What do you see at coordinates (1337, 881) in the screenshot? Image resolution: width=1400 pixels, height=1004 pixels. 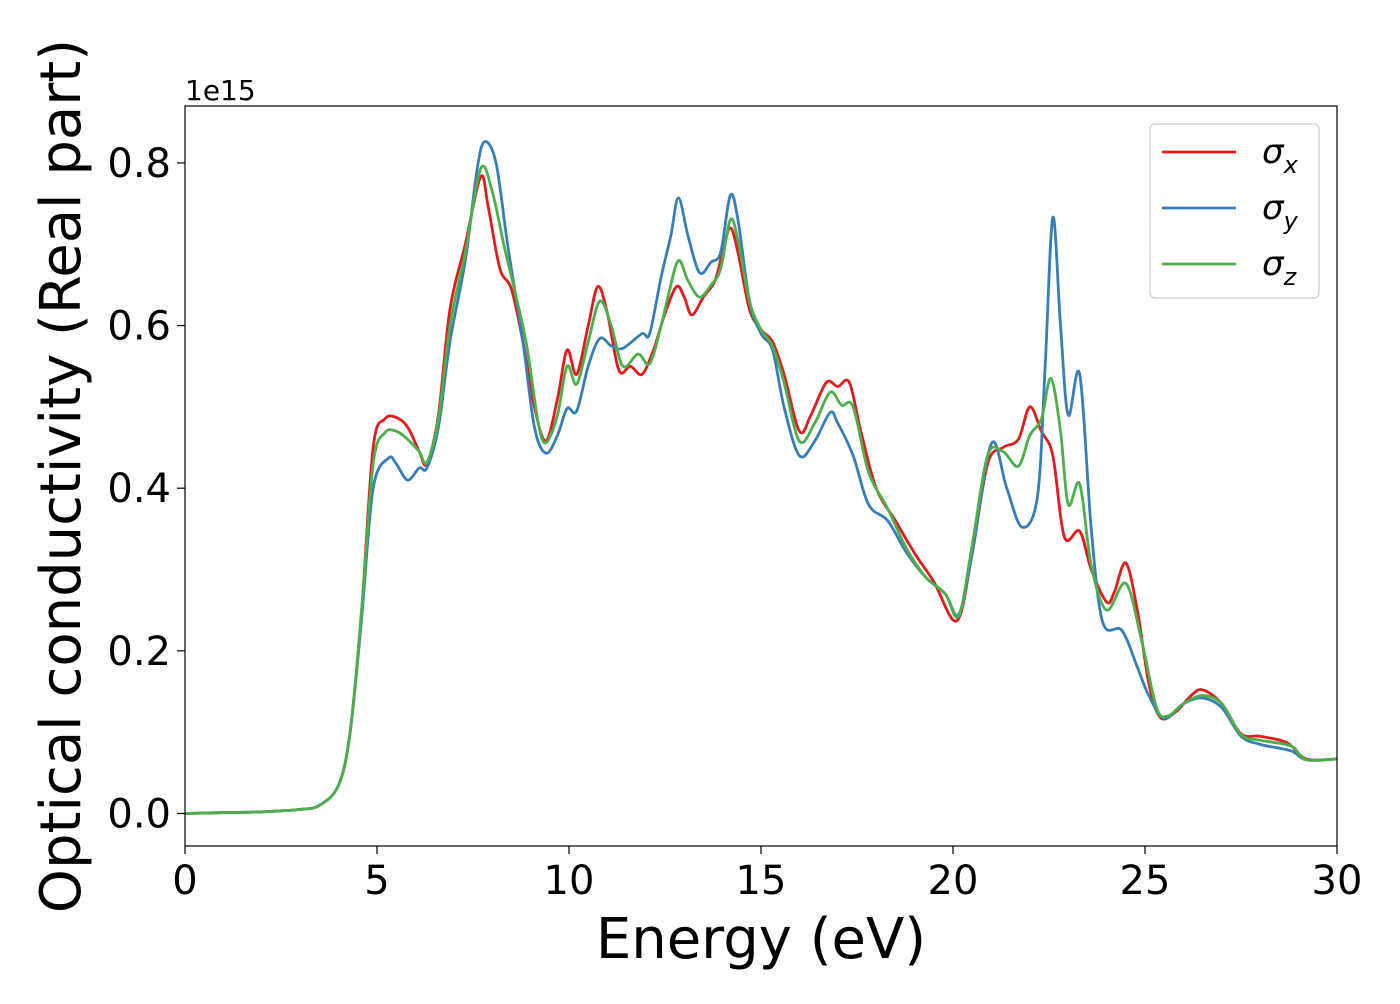 I see `x-tick-label: 30` at bounding box center [1337, 881].